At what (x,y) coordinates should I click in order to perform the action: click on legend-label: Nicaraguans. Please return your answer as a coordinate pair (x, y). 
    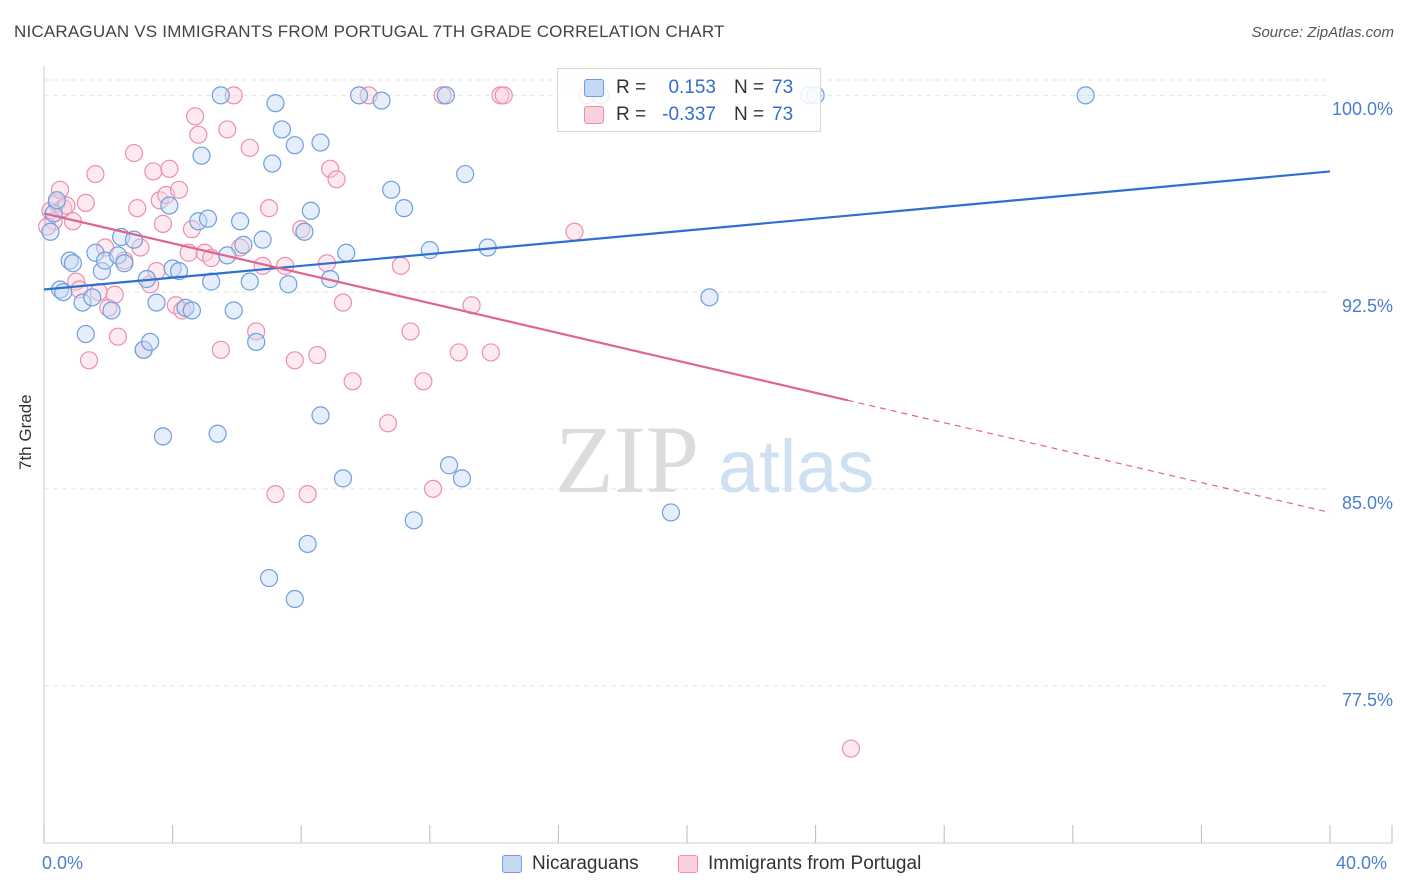
    Looking at the image, I should click on (585, 863).